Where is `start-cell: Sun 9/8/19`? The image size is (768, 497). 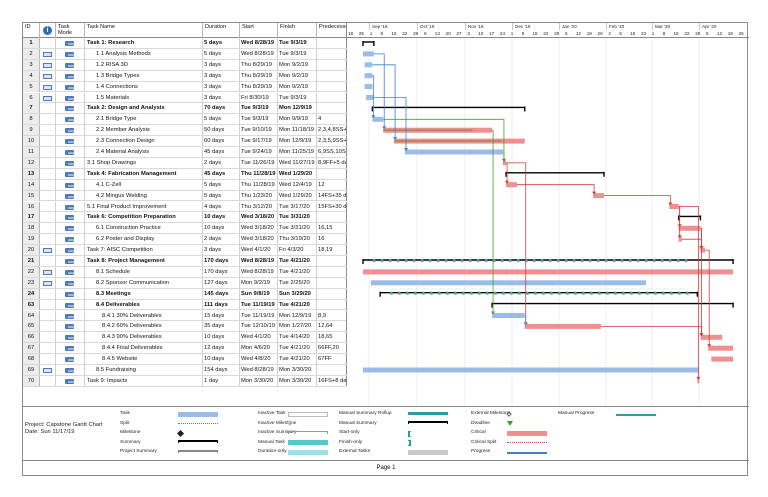 start-cell: Sun 9/8/19 is located at coordinates (259, 293).